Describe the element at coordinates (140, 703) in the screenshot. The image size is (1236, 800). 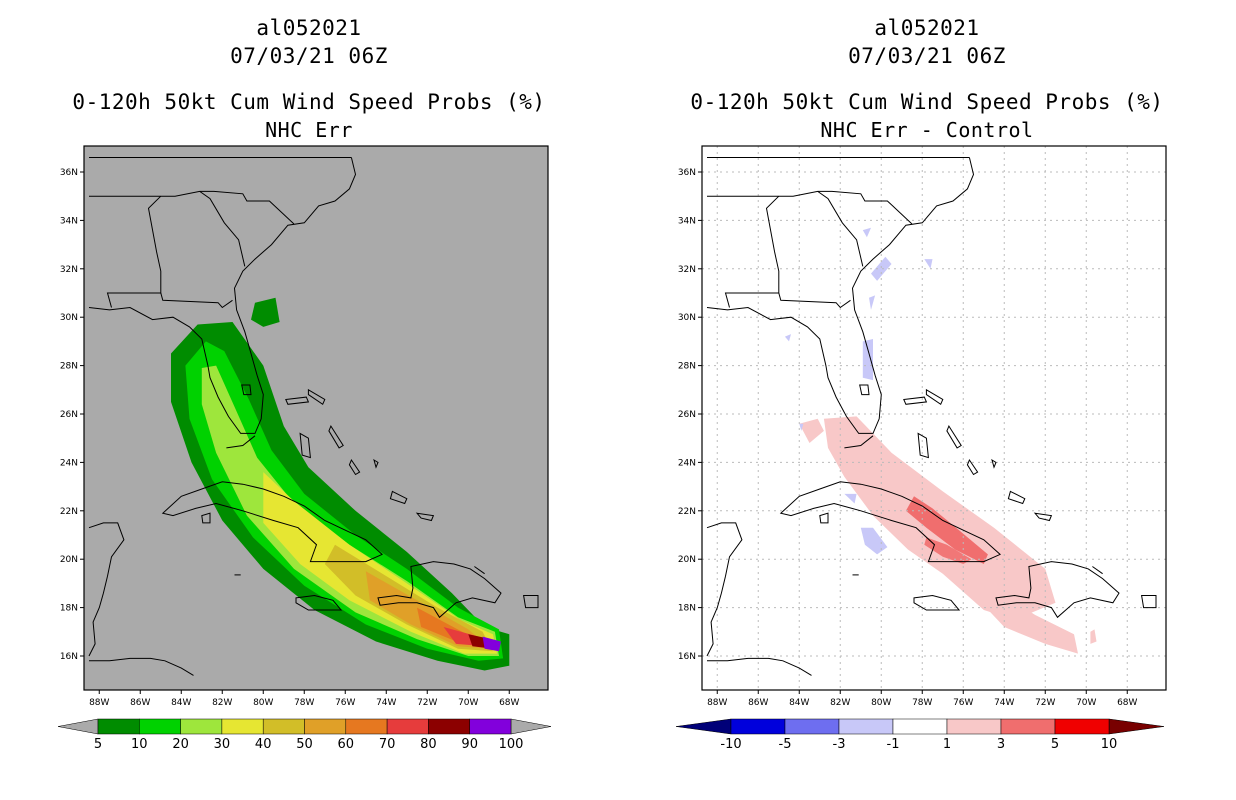
I see `lon-label: 86W` at that location.